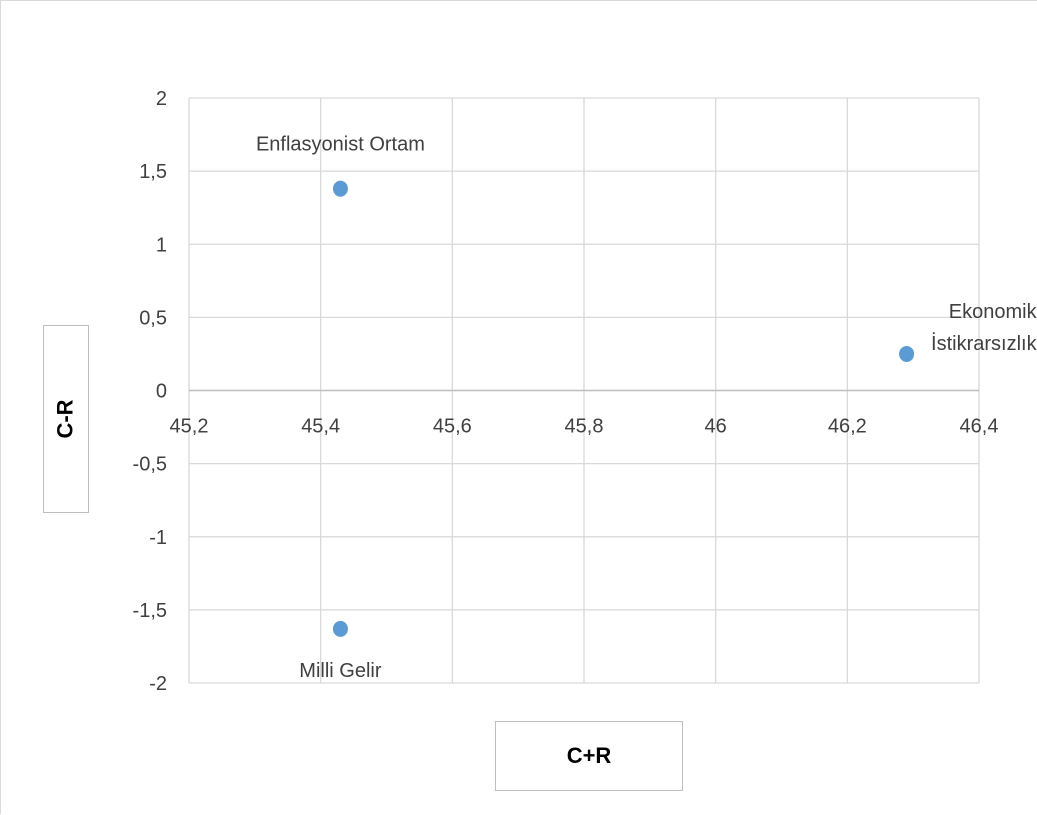  I want to click on x-axis-title-text: C+R, so click(589, 755).